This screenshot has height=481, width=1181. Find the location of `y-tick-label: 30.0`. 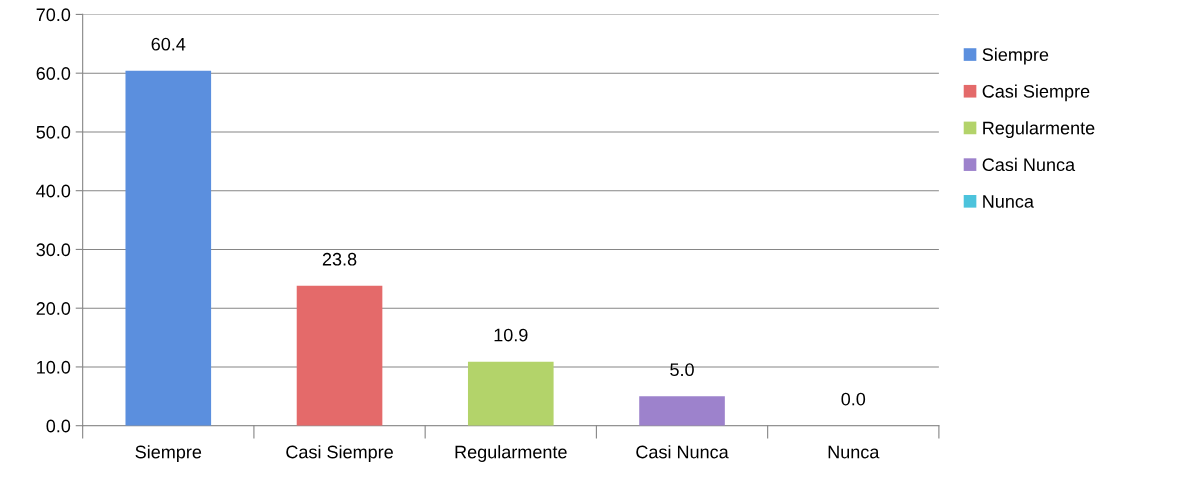

y-tick-label: 30.0 is located at coordinates (53, 250).